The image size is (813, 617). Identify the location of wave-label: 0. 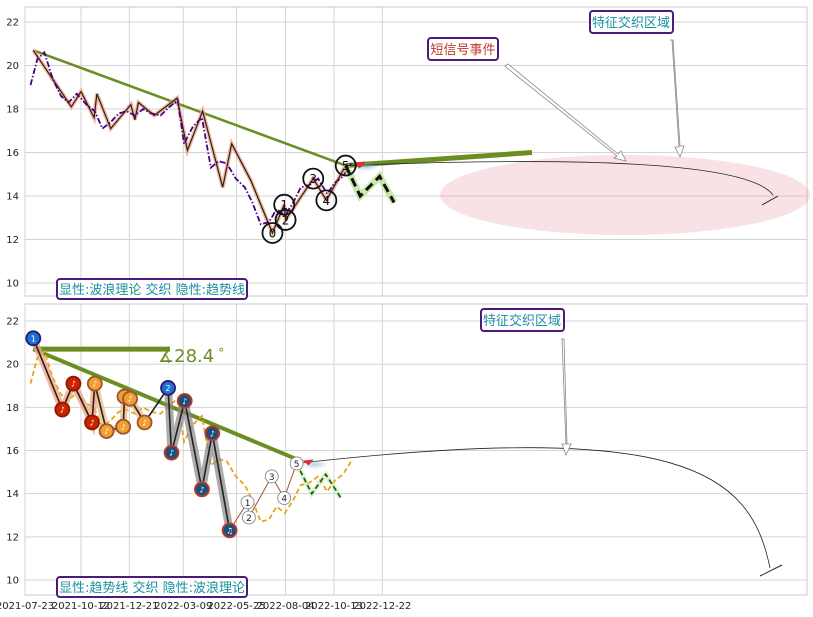
(273, 233).